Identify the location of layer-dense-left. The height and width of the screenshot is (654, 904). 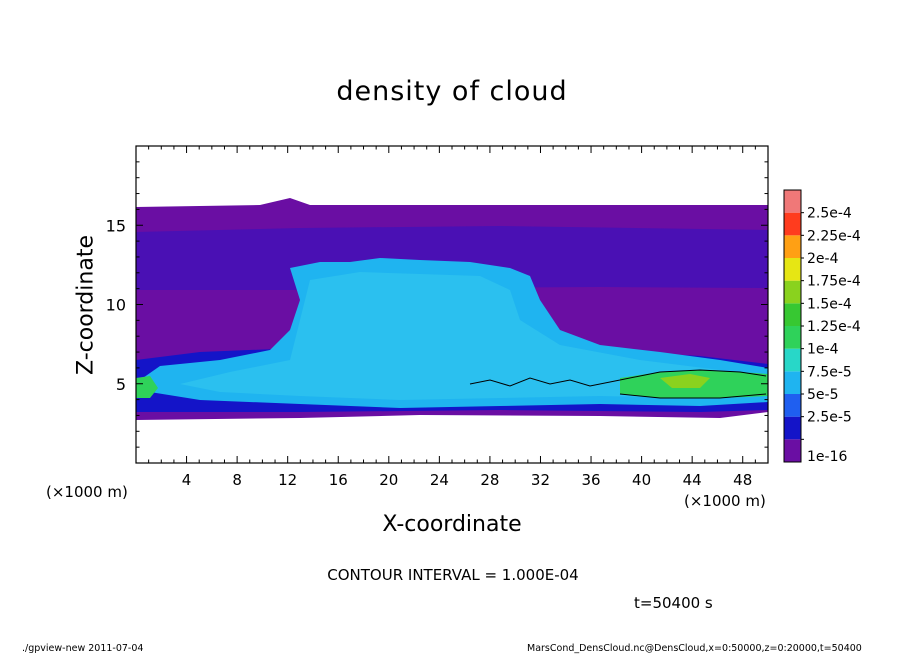
(147, 387).